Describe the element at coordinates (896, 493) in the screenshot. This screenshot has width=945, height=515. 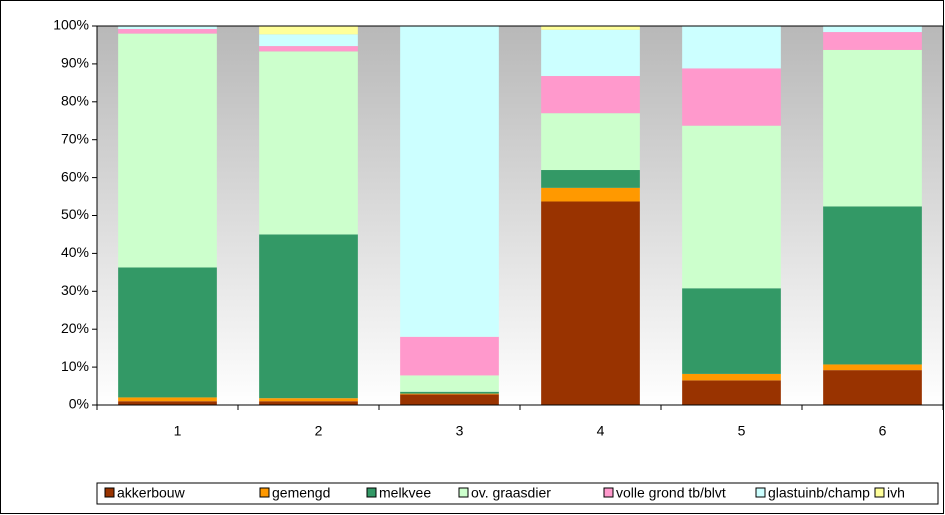
I see `legend-label: ivh` at that location.